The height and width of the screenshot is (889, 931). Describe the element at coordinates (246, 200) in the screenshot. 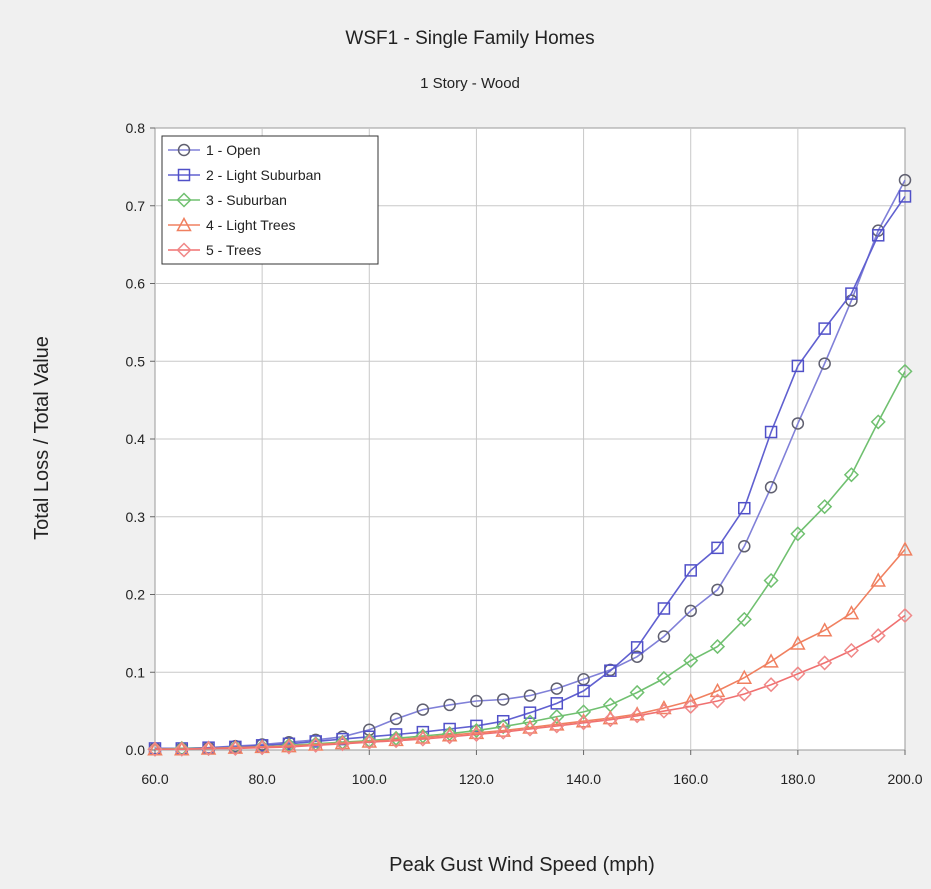

I see `legend-label: 3 - Suburban` at that location.